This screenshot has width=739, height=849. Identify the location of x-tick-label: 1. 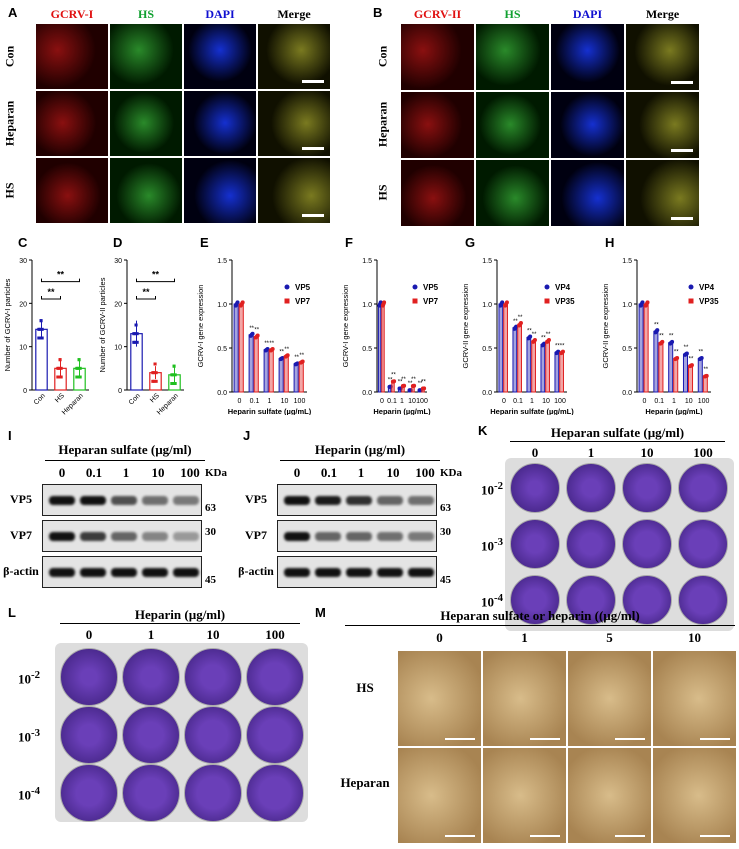
(402, 401).